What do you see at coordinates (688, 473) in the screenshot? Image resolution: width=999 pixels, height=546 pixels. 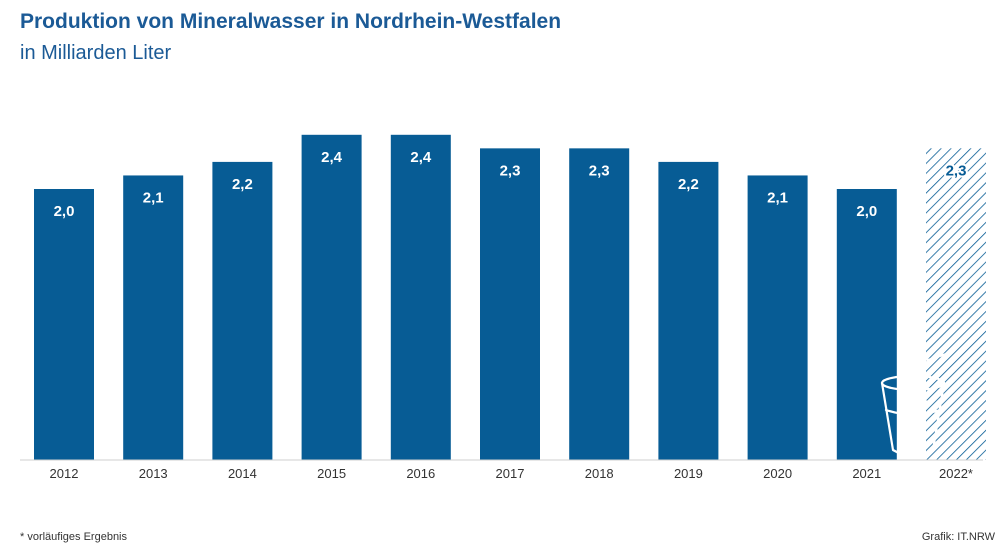 I see `x-tick-label-2019: 2019` at bounding box center [688, 473].